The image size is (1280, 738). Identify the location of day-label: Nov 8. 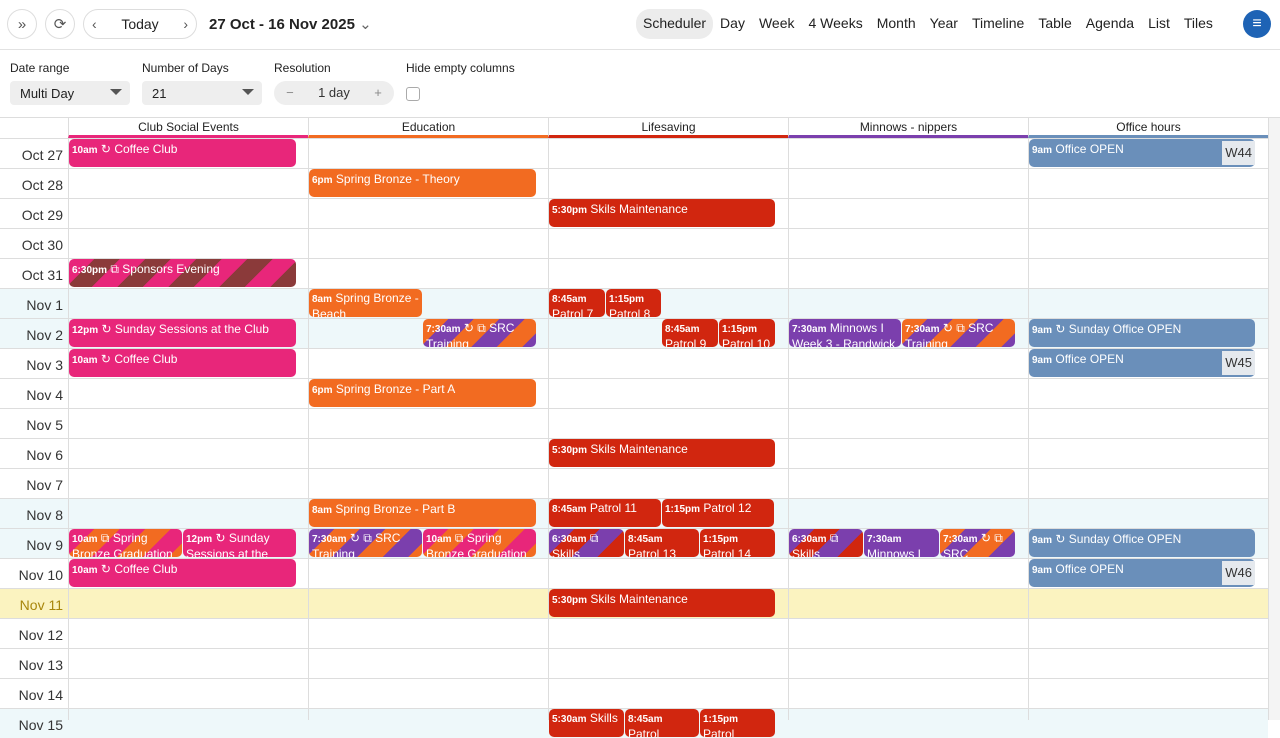
(44, 515).